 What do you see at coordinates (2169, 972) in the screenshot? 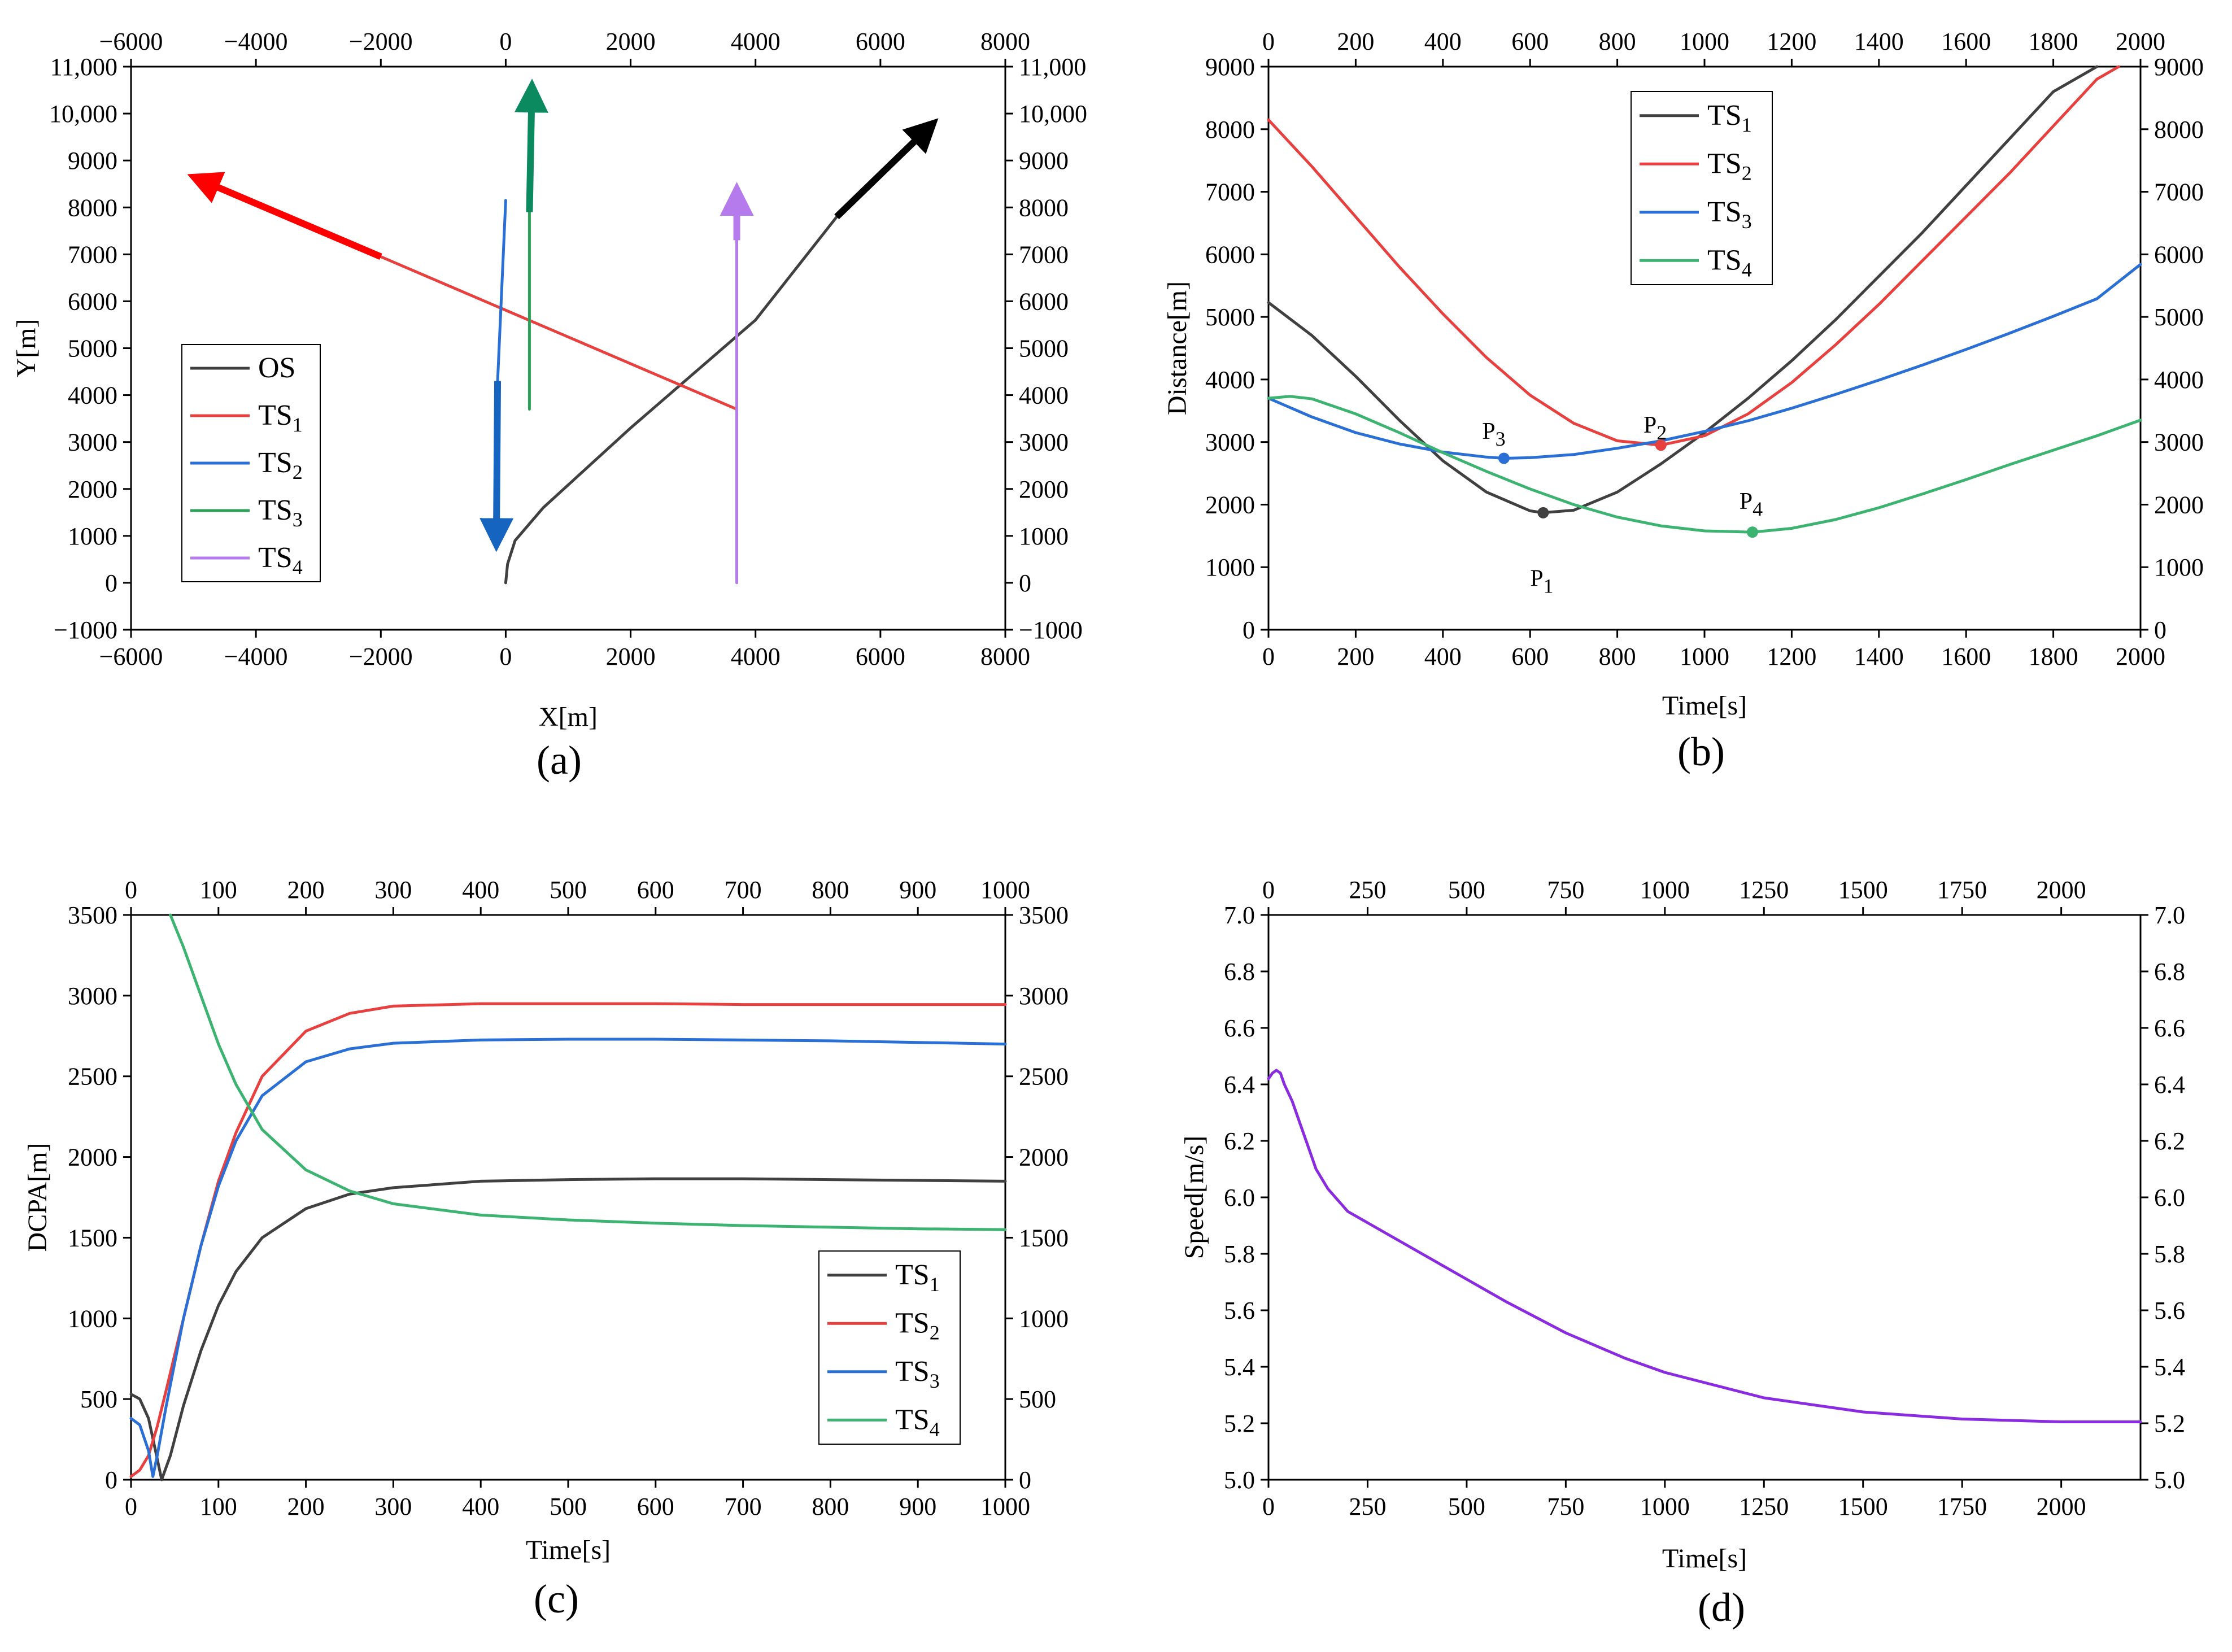
I see `y-tick-label-right: 6.8` at bounding box center [2169, 972].